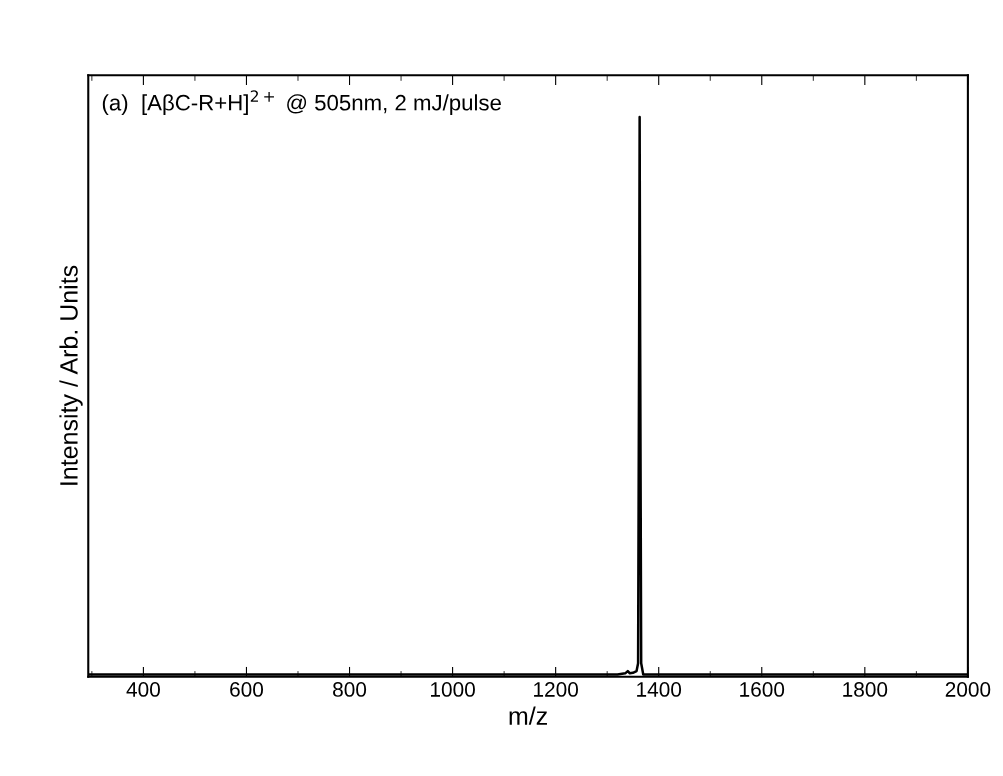 The height and width of the screenshot is (776, 1003). Describe the element at coordinates (143, 689) in the screenshot. I see `x-tick-label: 400` at that location.